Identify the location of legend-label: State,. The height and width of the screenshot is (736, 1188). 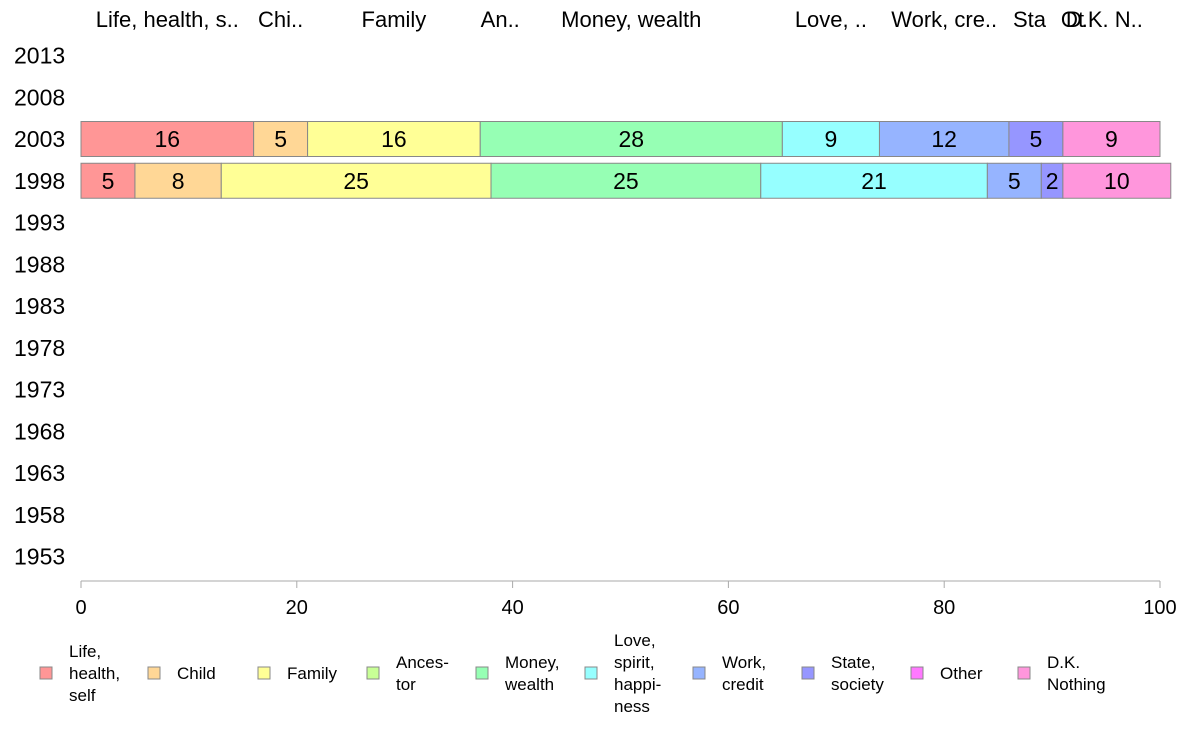
(853, 662).